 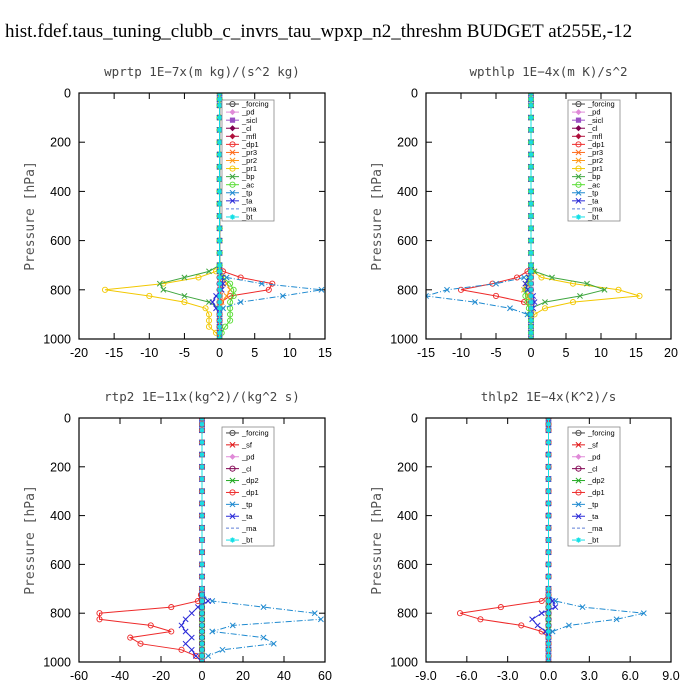 What do you see at coordinates (249, 209) in the screenshot?
I see `legend-label-ma: _ma` at bounding box center [249, 209].